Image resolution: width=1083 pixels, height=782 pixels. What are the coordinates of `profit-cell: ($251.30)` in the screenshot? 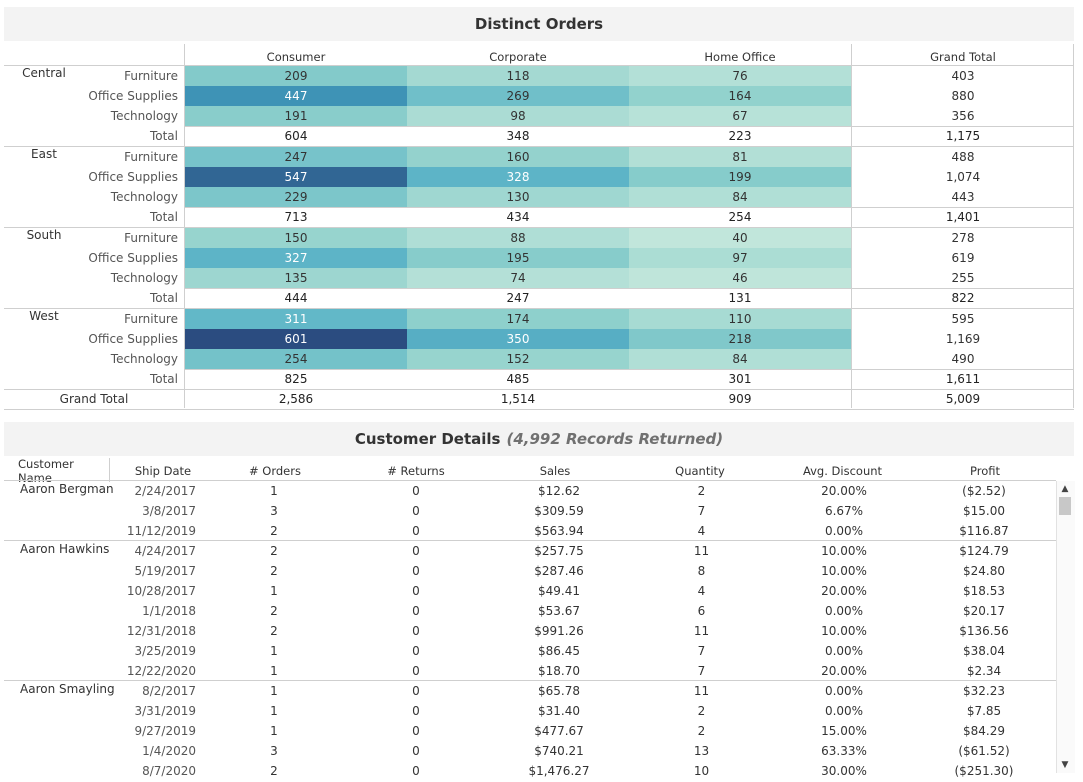 It's located at (984, 771).